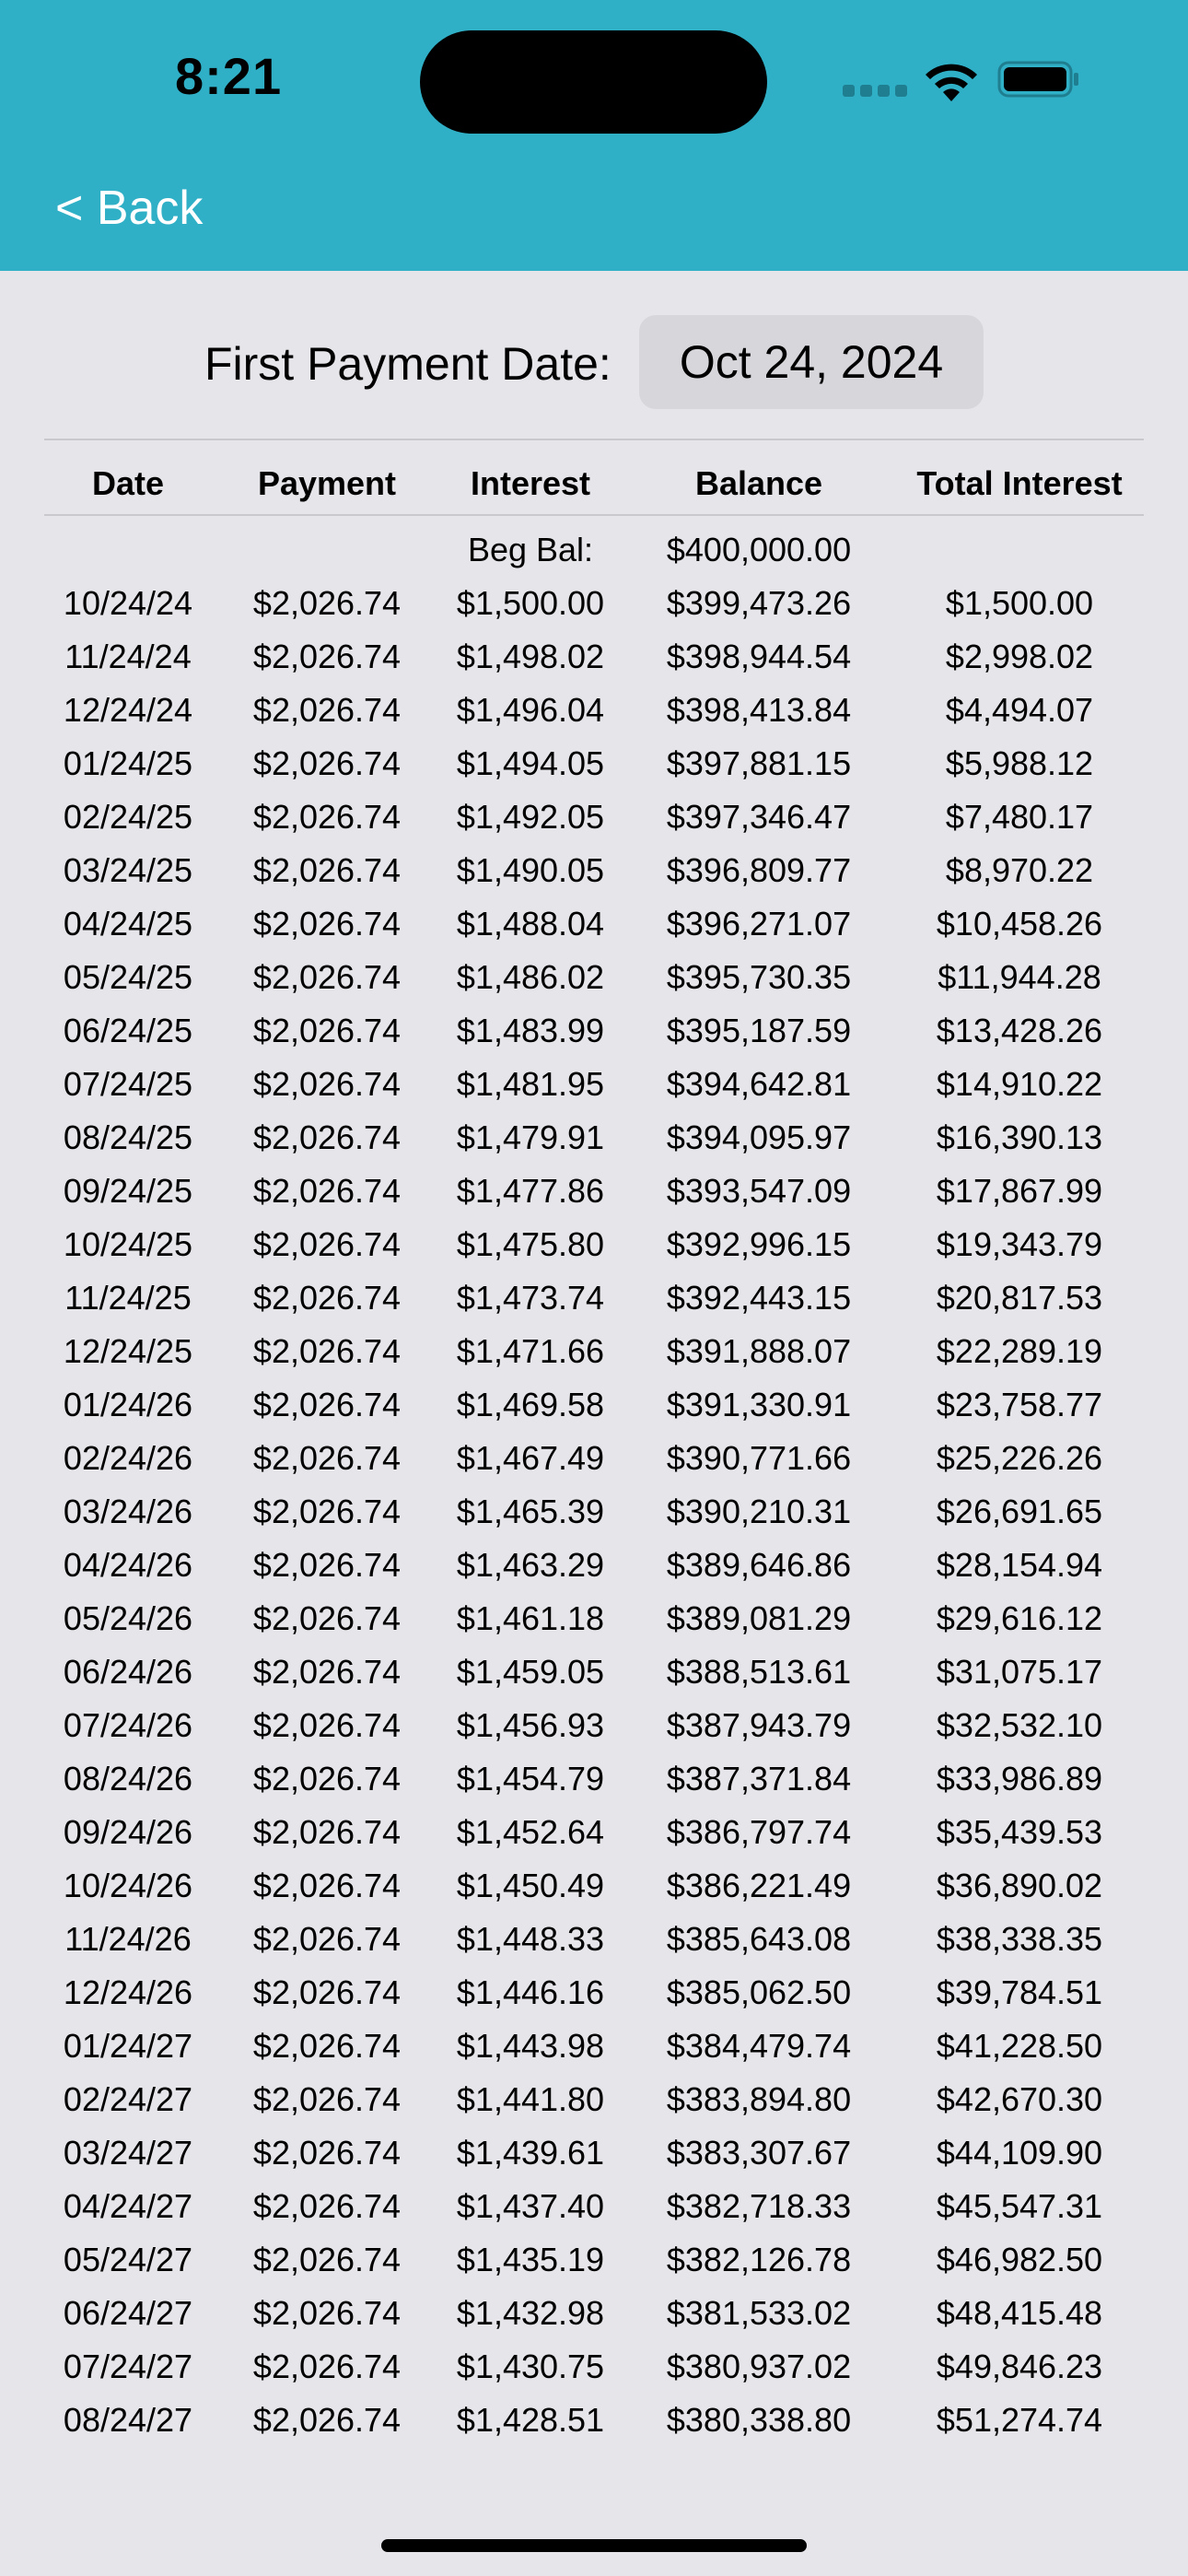 This screenshot has height=2576, width=1188. Describe the element at coordinates (1019, 1511) in the screenshot. I see `cell-total-interest: $26,691.65` at that location.